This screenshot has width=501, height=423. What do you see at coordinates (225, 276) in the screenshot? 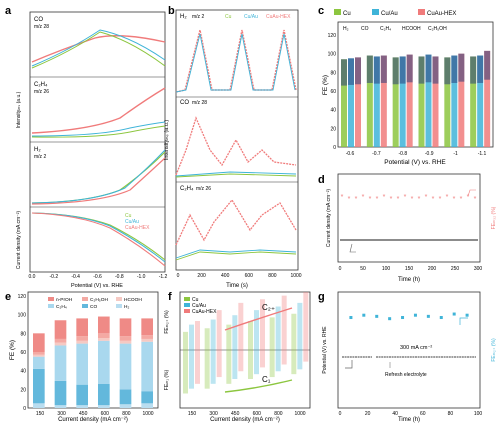
I see `x-tick-label: 400` at bounding box center [225, 276].